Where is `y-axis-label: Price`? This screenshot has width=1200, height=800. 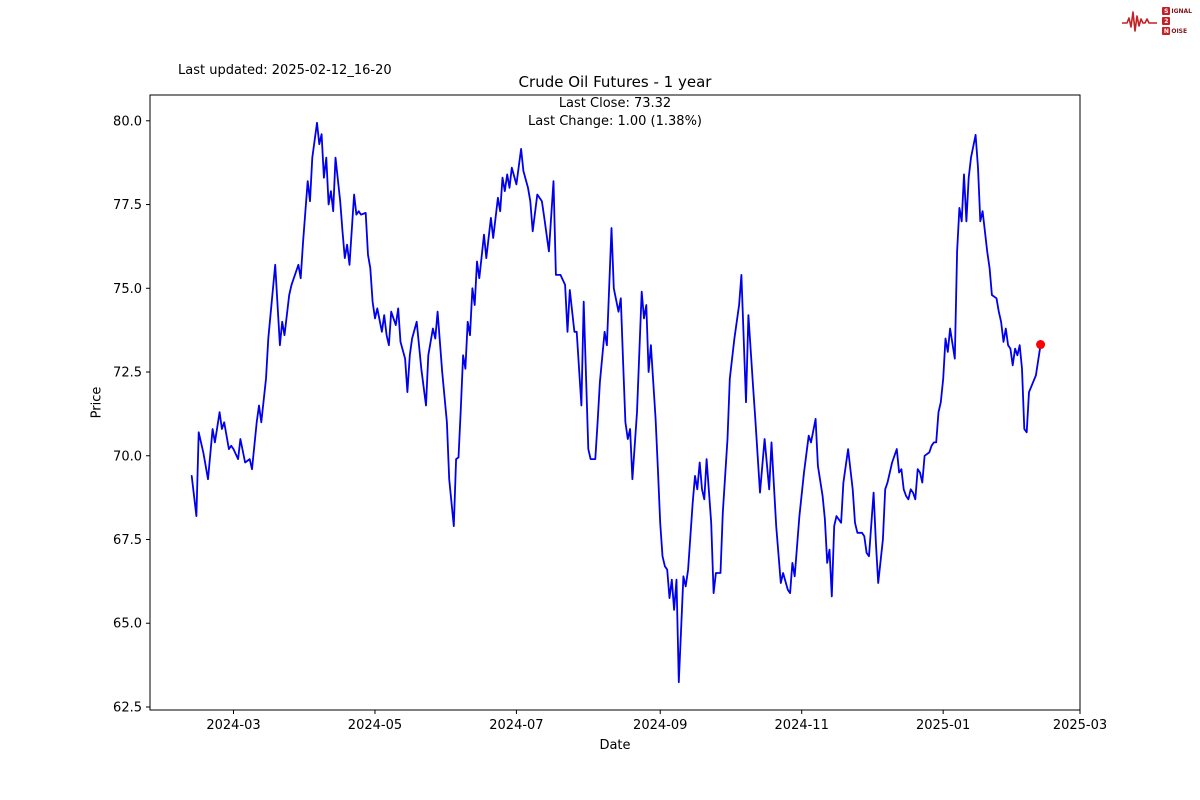
y-axis-label: Price is located at coordinates (97, 402).